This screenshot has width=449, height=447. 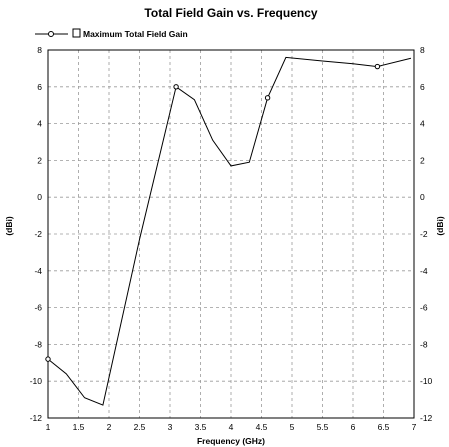 I want to click on y-axis-label-right: (dBi), so click(x=440, y=226).